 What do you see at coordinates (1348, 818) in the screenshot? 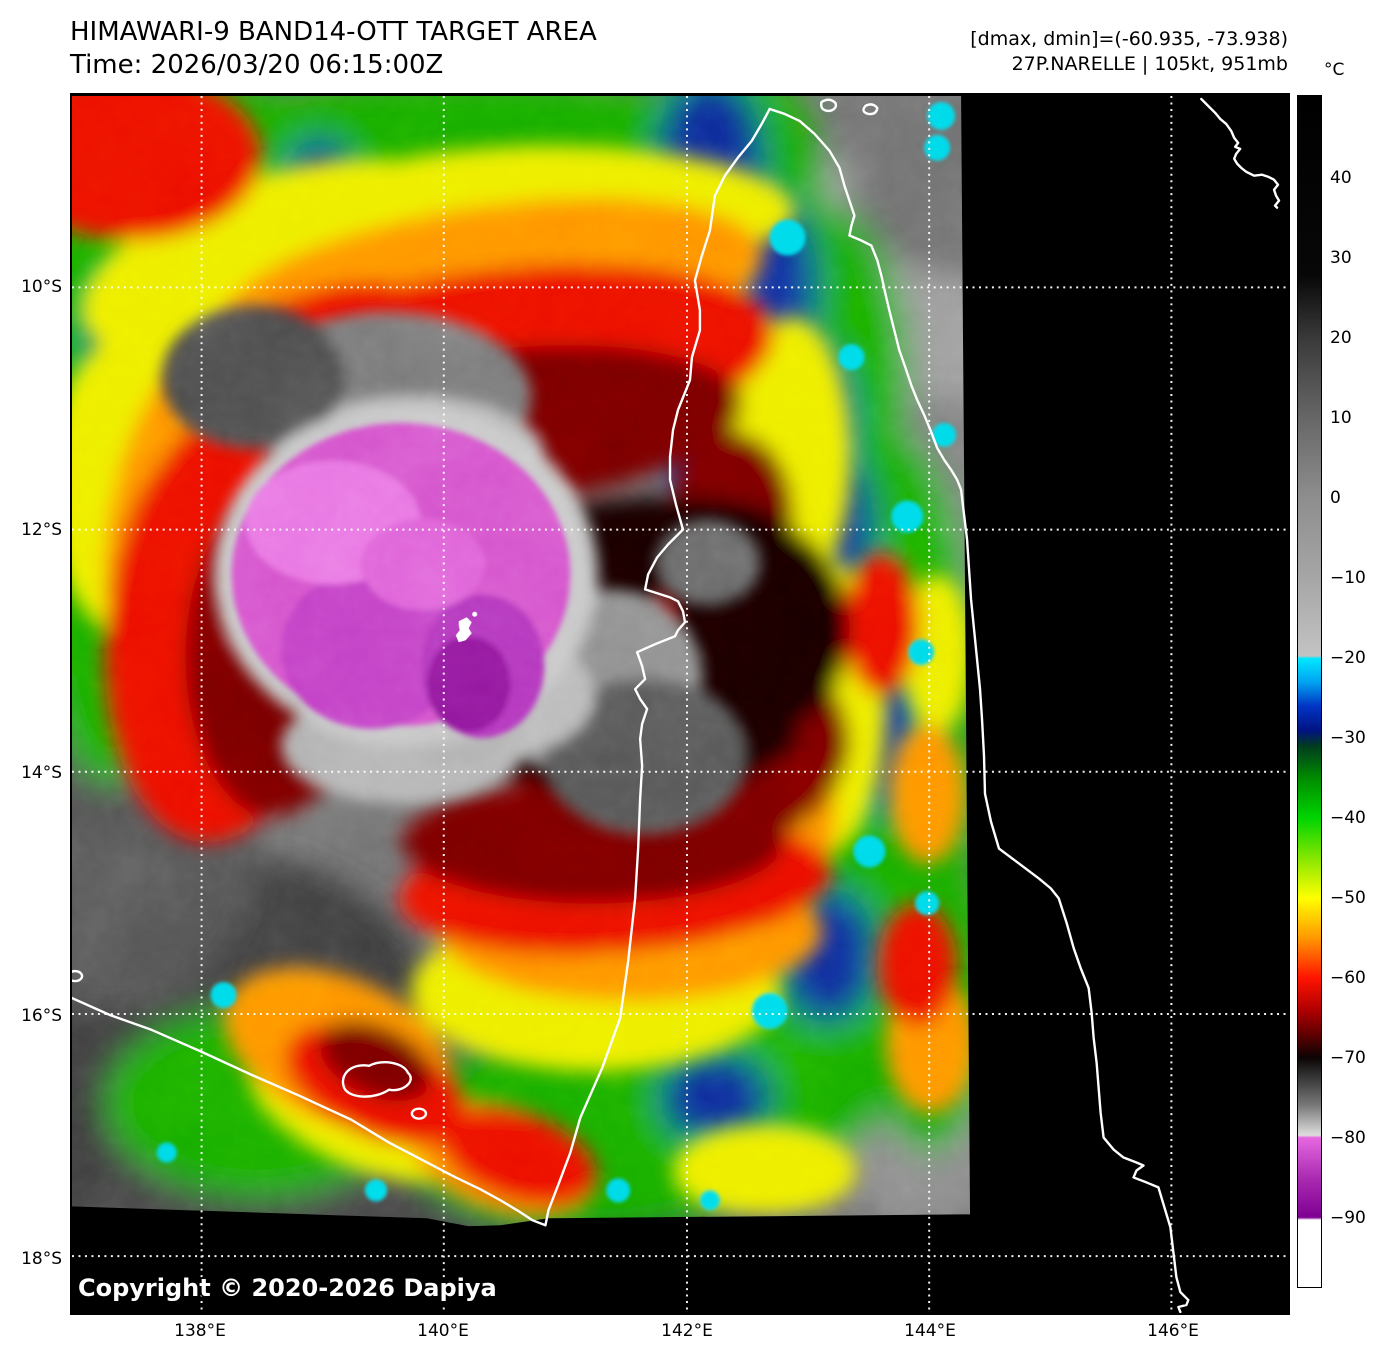
I see `colorbar-tick-label: −40` at bounding box center [1348, 818].